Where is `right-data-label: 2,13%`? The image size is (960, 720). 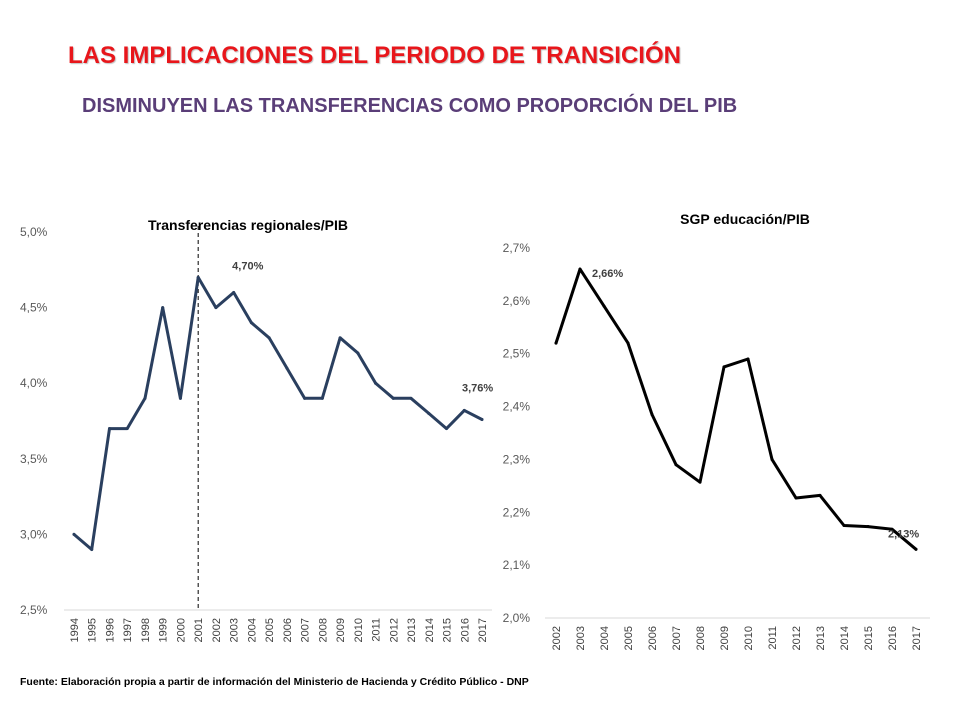 right-data-label: 2,13% is located at coordinates (903, 534).